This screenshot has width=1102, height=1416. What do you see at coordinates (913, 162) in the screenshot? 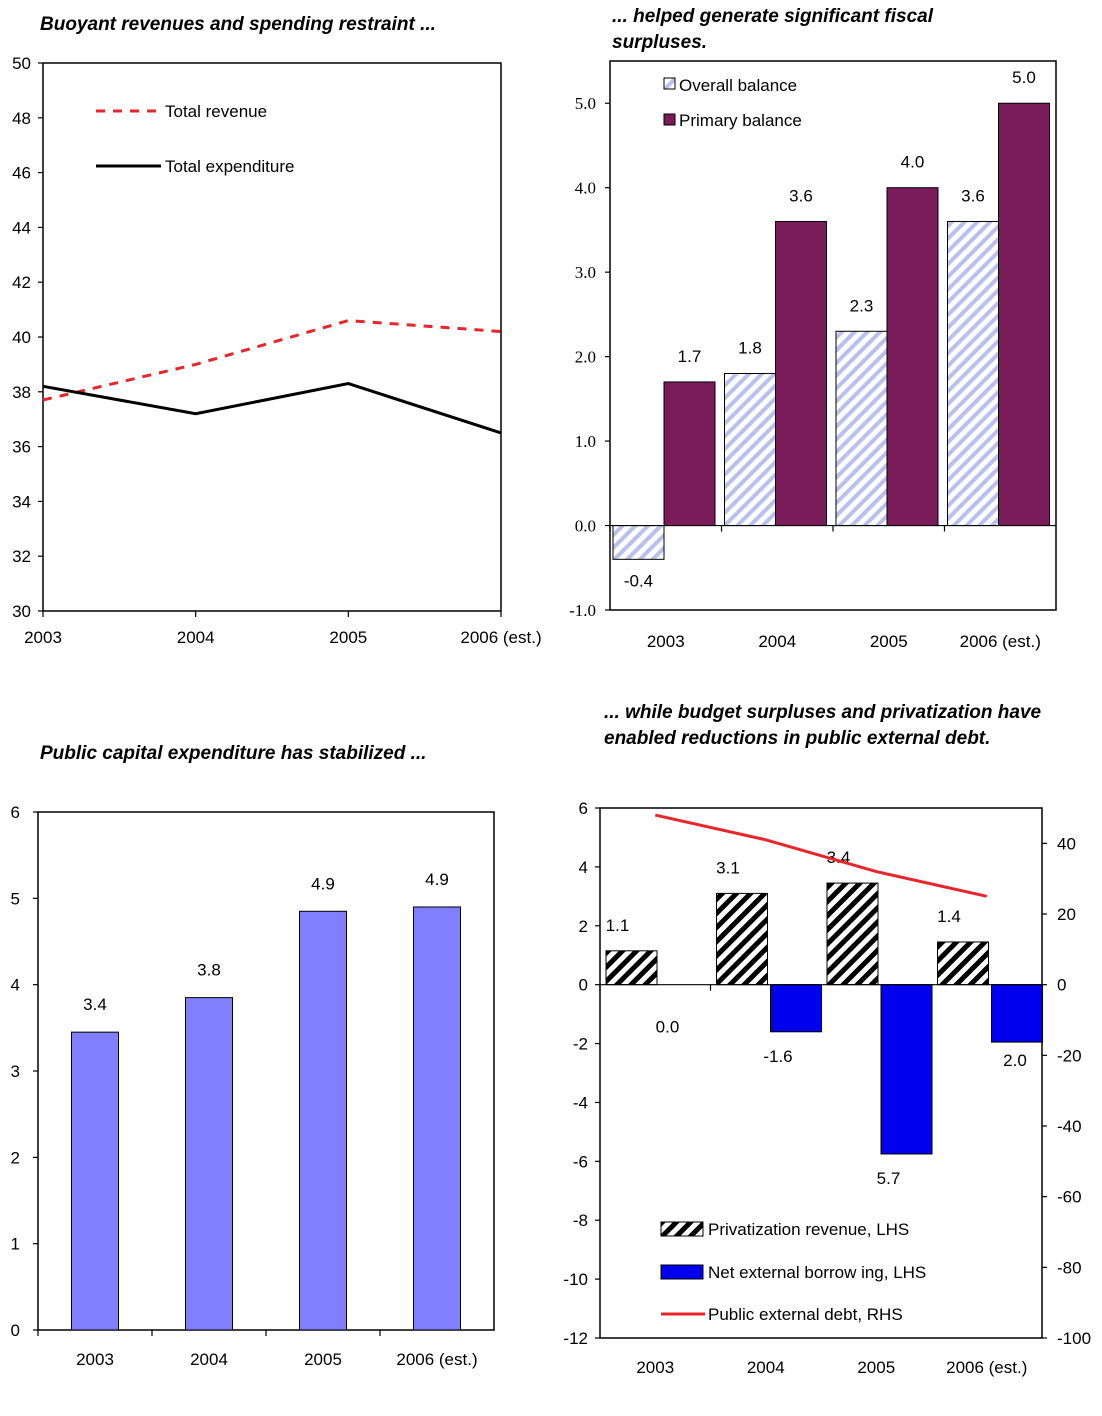
I see `data-label: 4.0` at bounding box center [913, 162].